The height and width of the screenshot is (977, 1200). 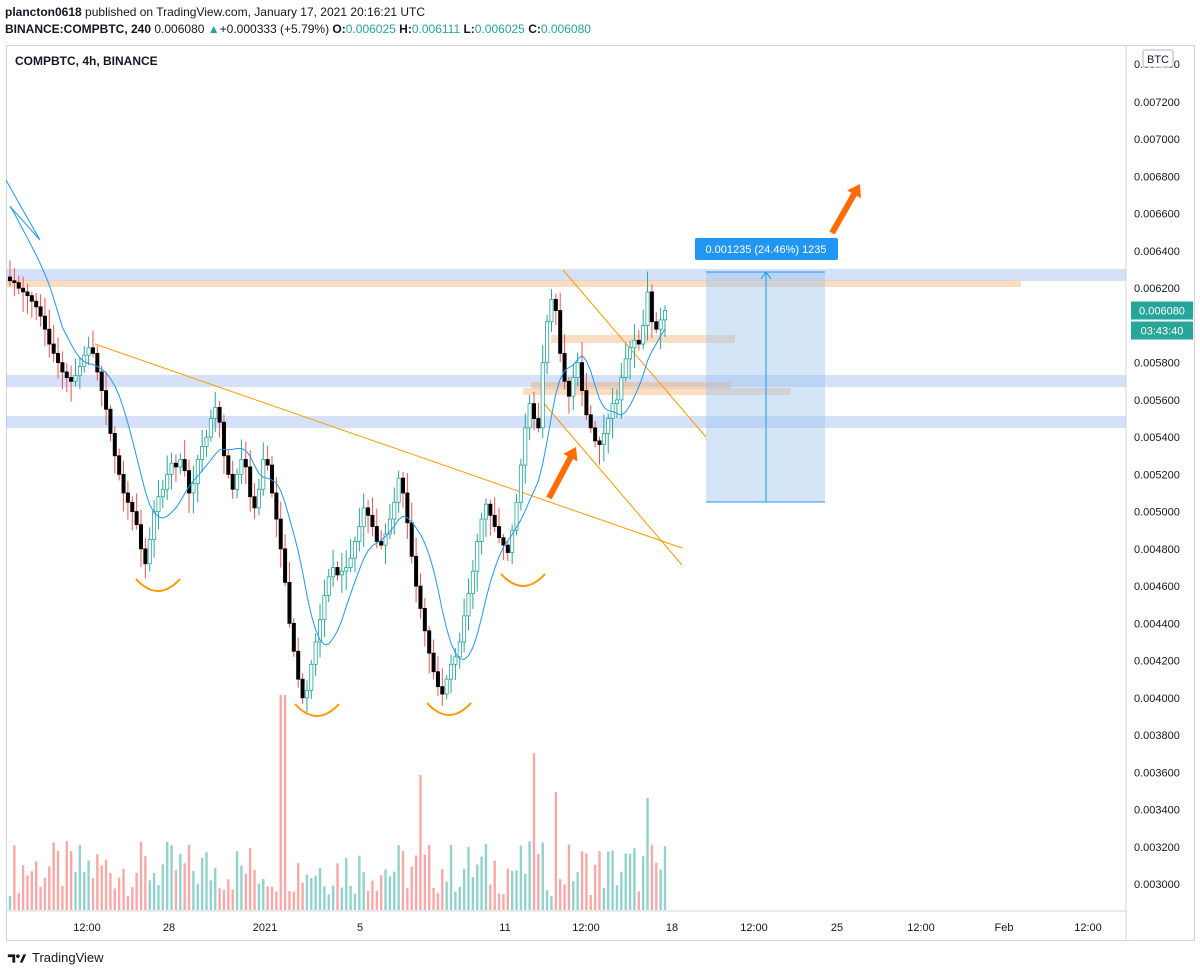 I want to click on price-axis-label: 0.003400, so click(x=1157, y=811).